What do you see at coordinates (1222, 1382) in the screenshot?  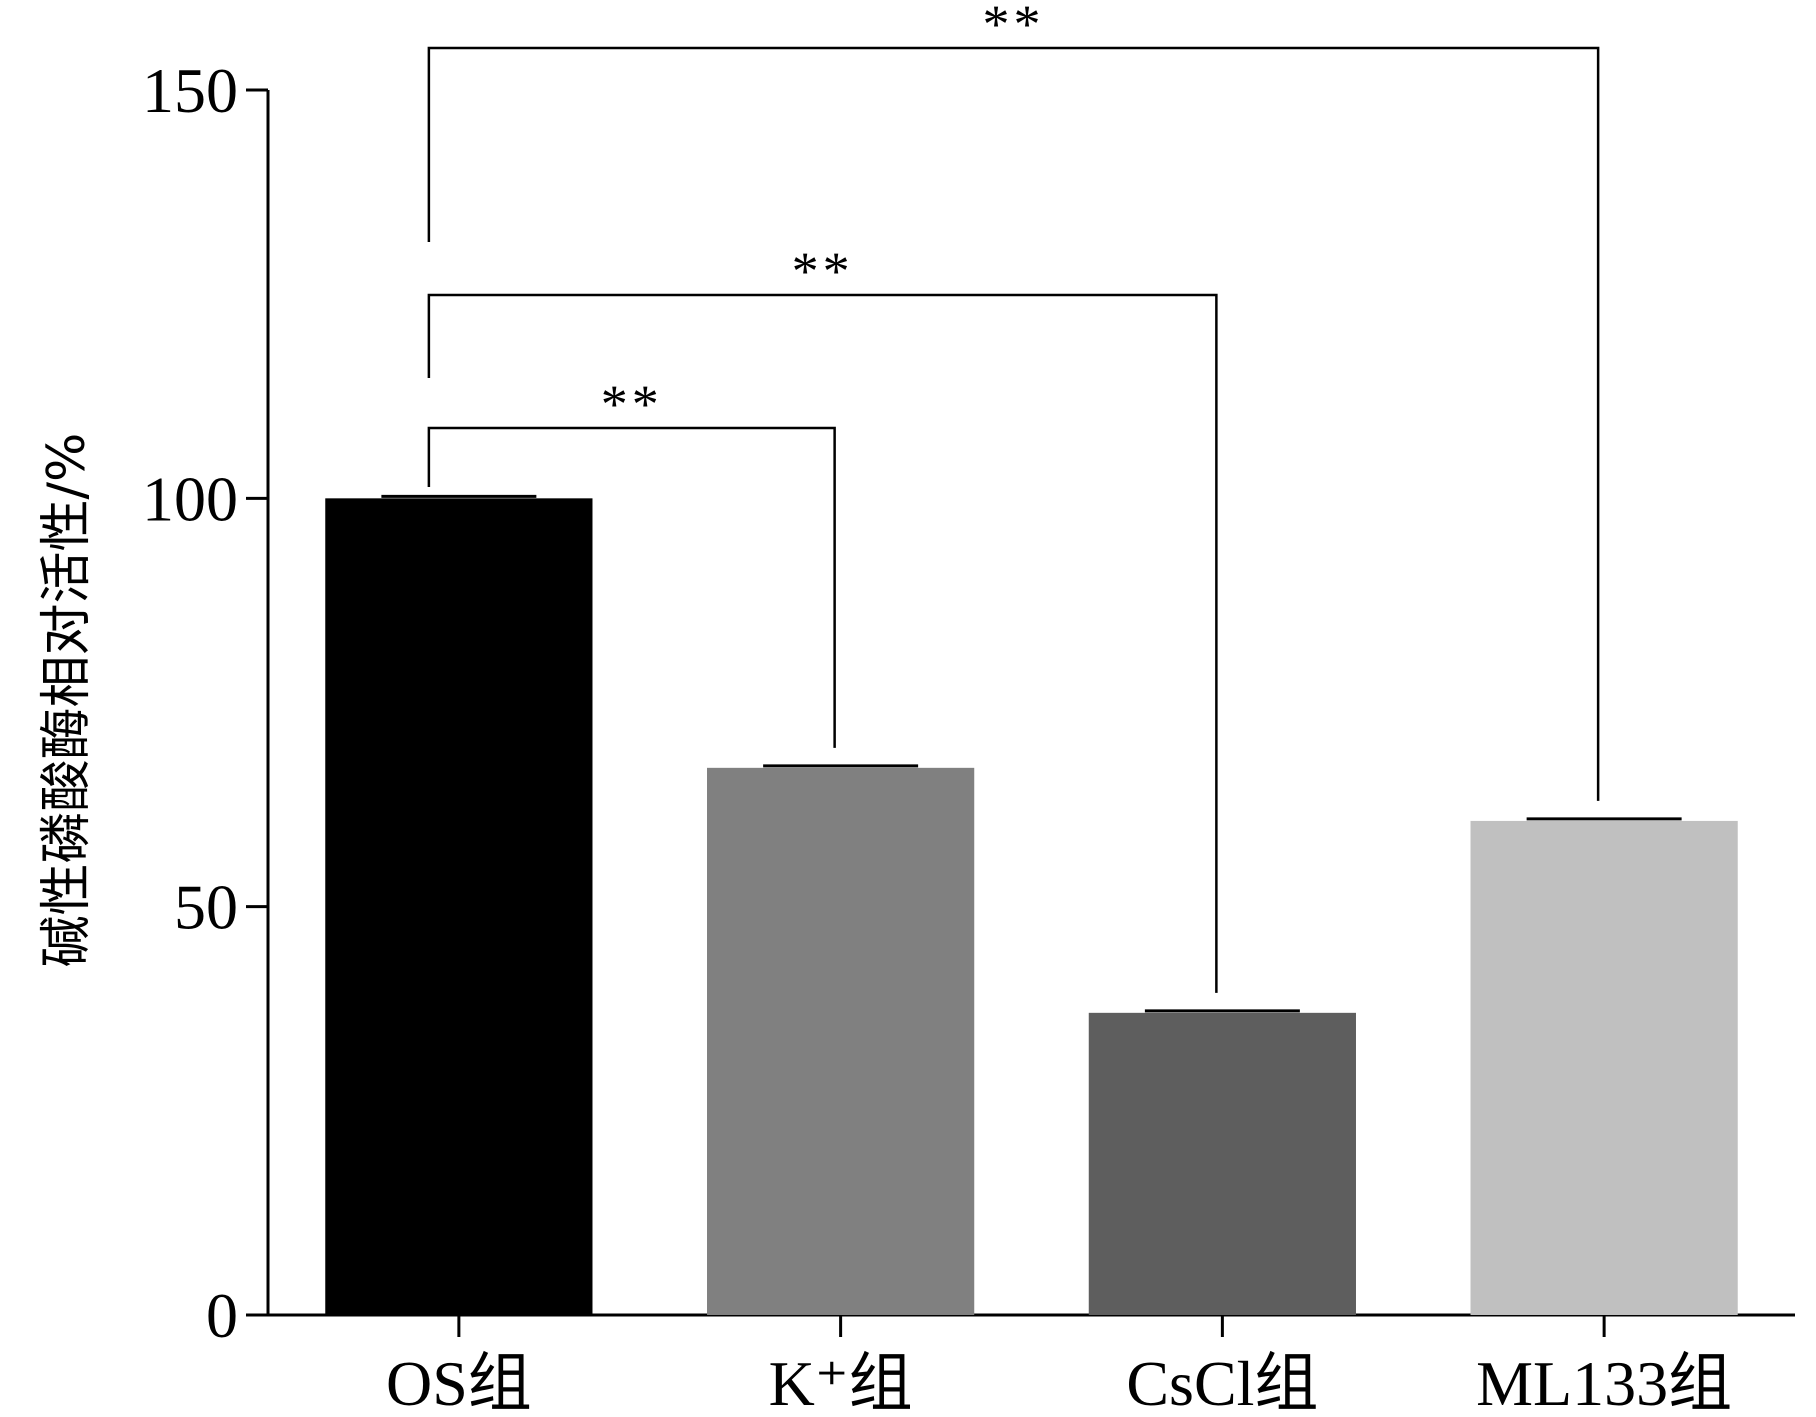 I see `x-tick-label: CsCl组` at bounding box center [1222, 1382].